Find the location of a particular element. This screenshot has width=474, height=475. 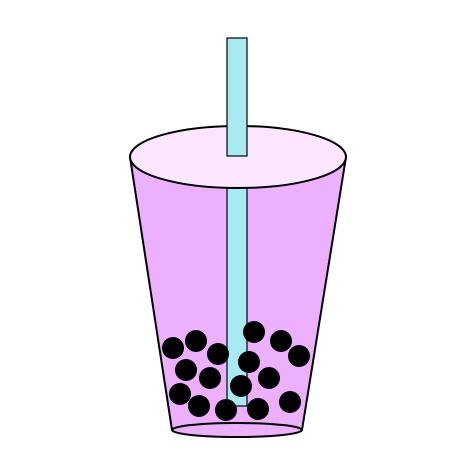

straw-lower is located at coordinates (237, 297).